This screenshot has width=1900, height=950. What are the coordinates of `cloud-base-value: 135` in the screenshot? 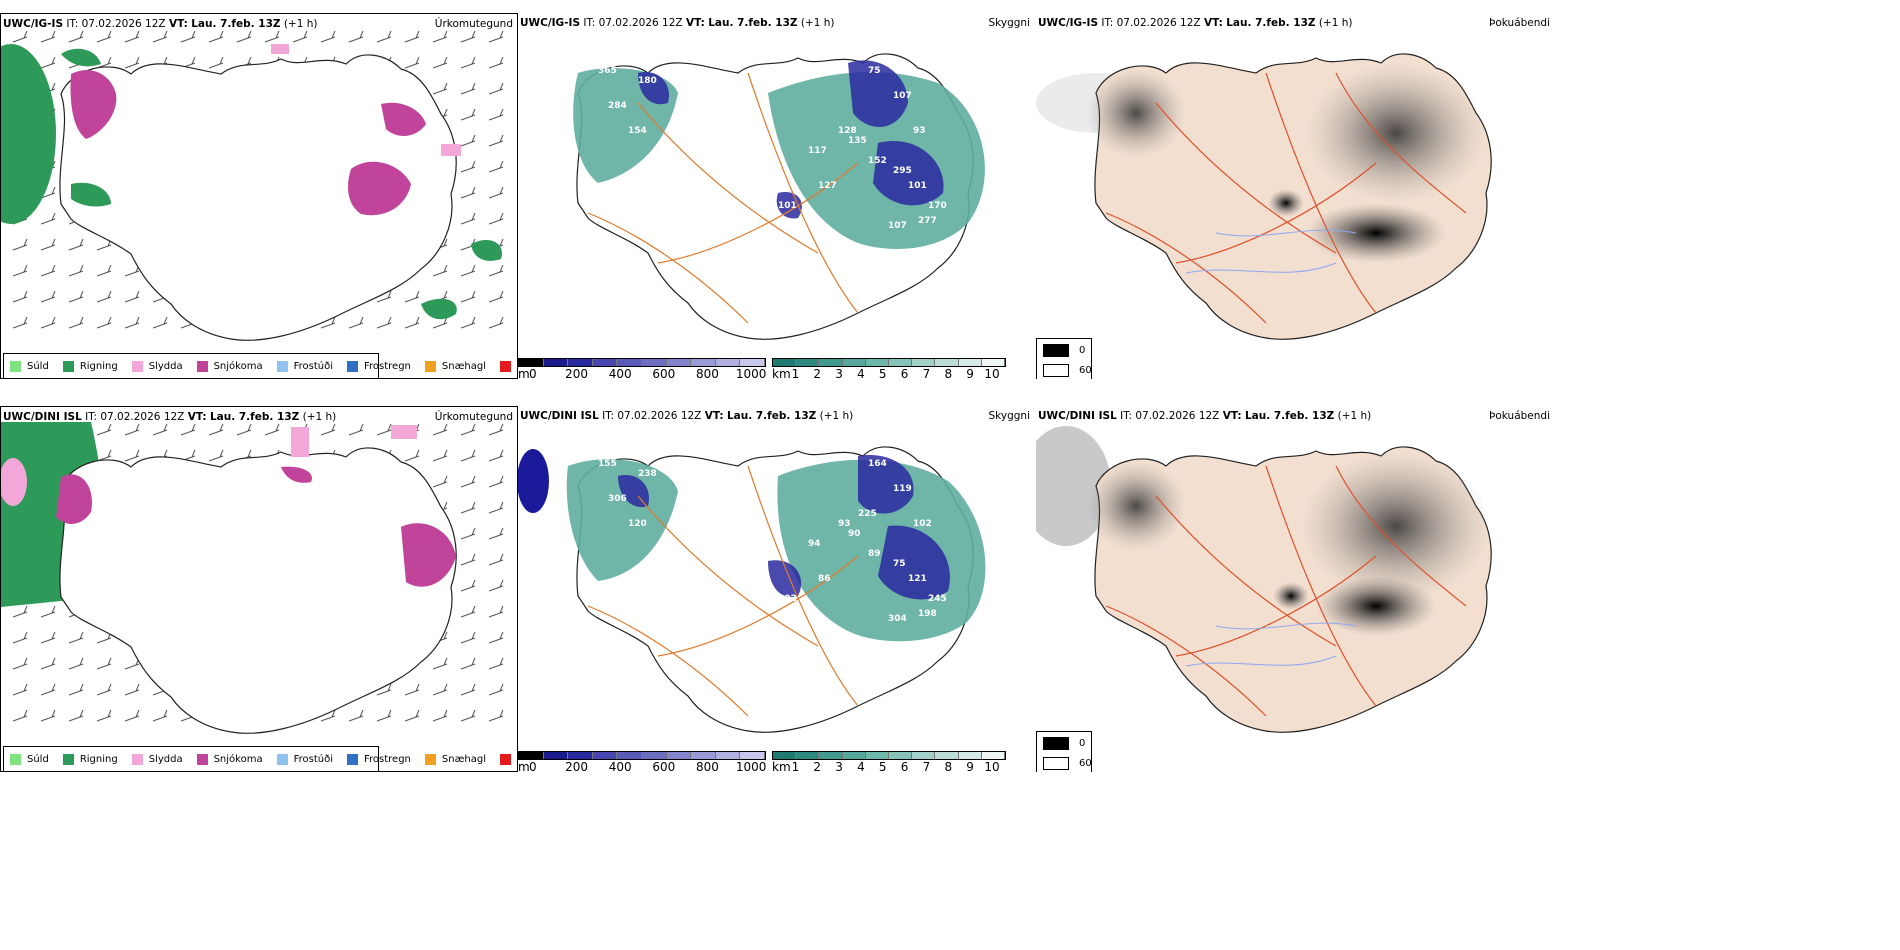 It's located at (857, 141).